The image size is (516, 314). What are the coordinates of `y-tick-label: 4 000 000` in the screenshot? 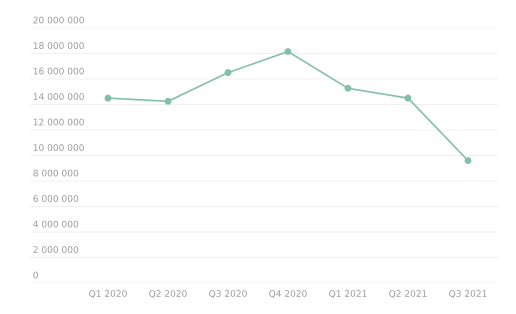 It's located at (55, 224).